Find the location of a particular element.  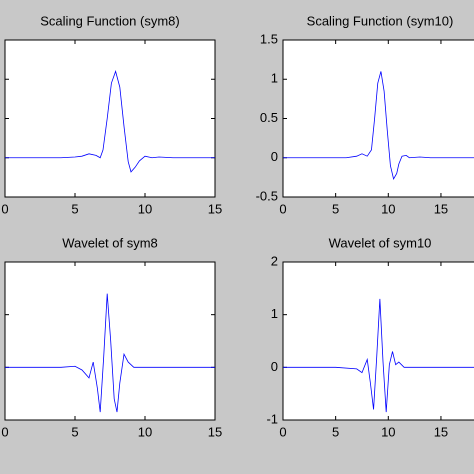

chart-title: Scaling Function (sym8) is located at coordinates (109, 20).